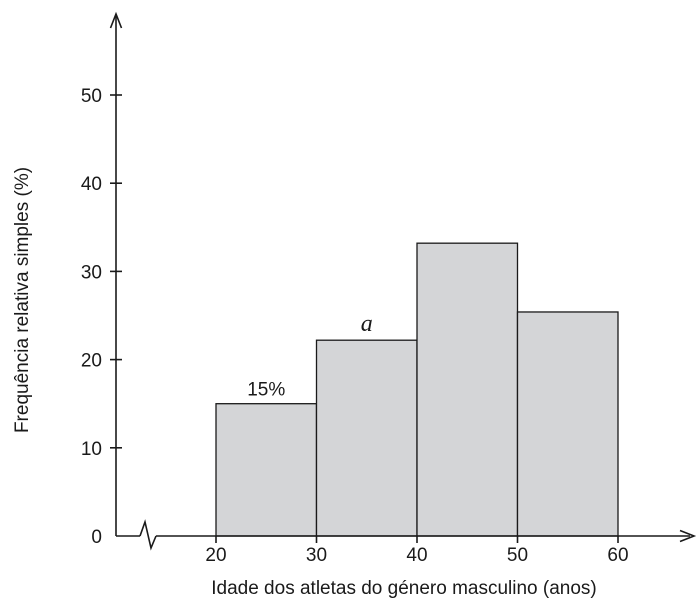  Describe the element at coordinates (367, 324) in the screenshot. I see `bar-label-30-40: a` at that location.